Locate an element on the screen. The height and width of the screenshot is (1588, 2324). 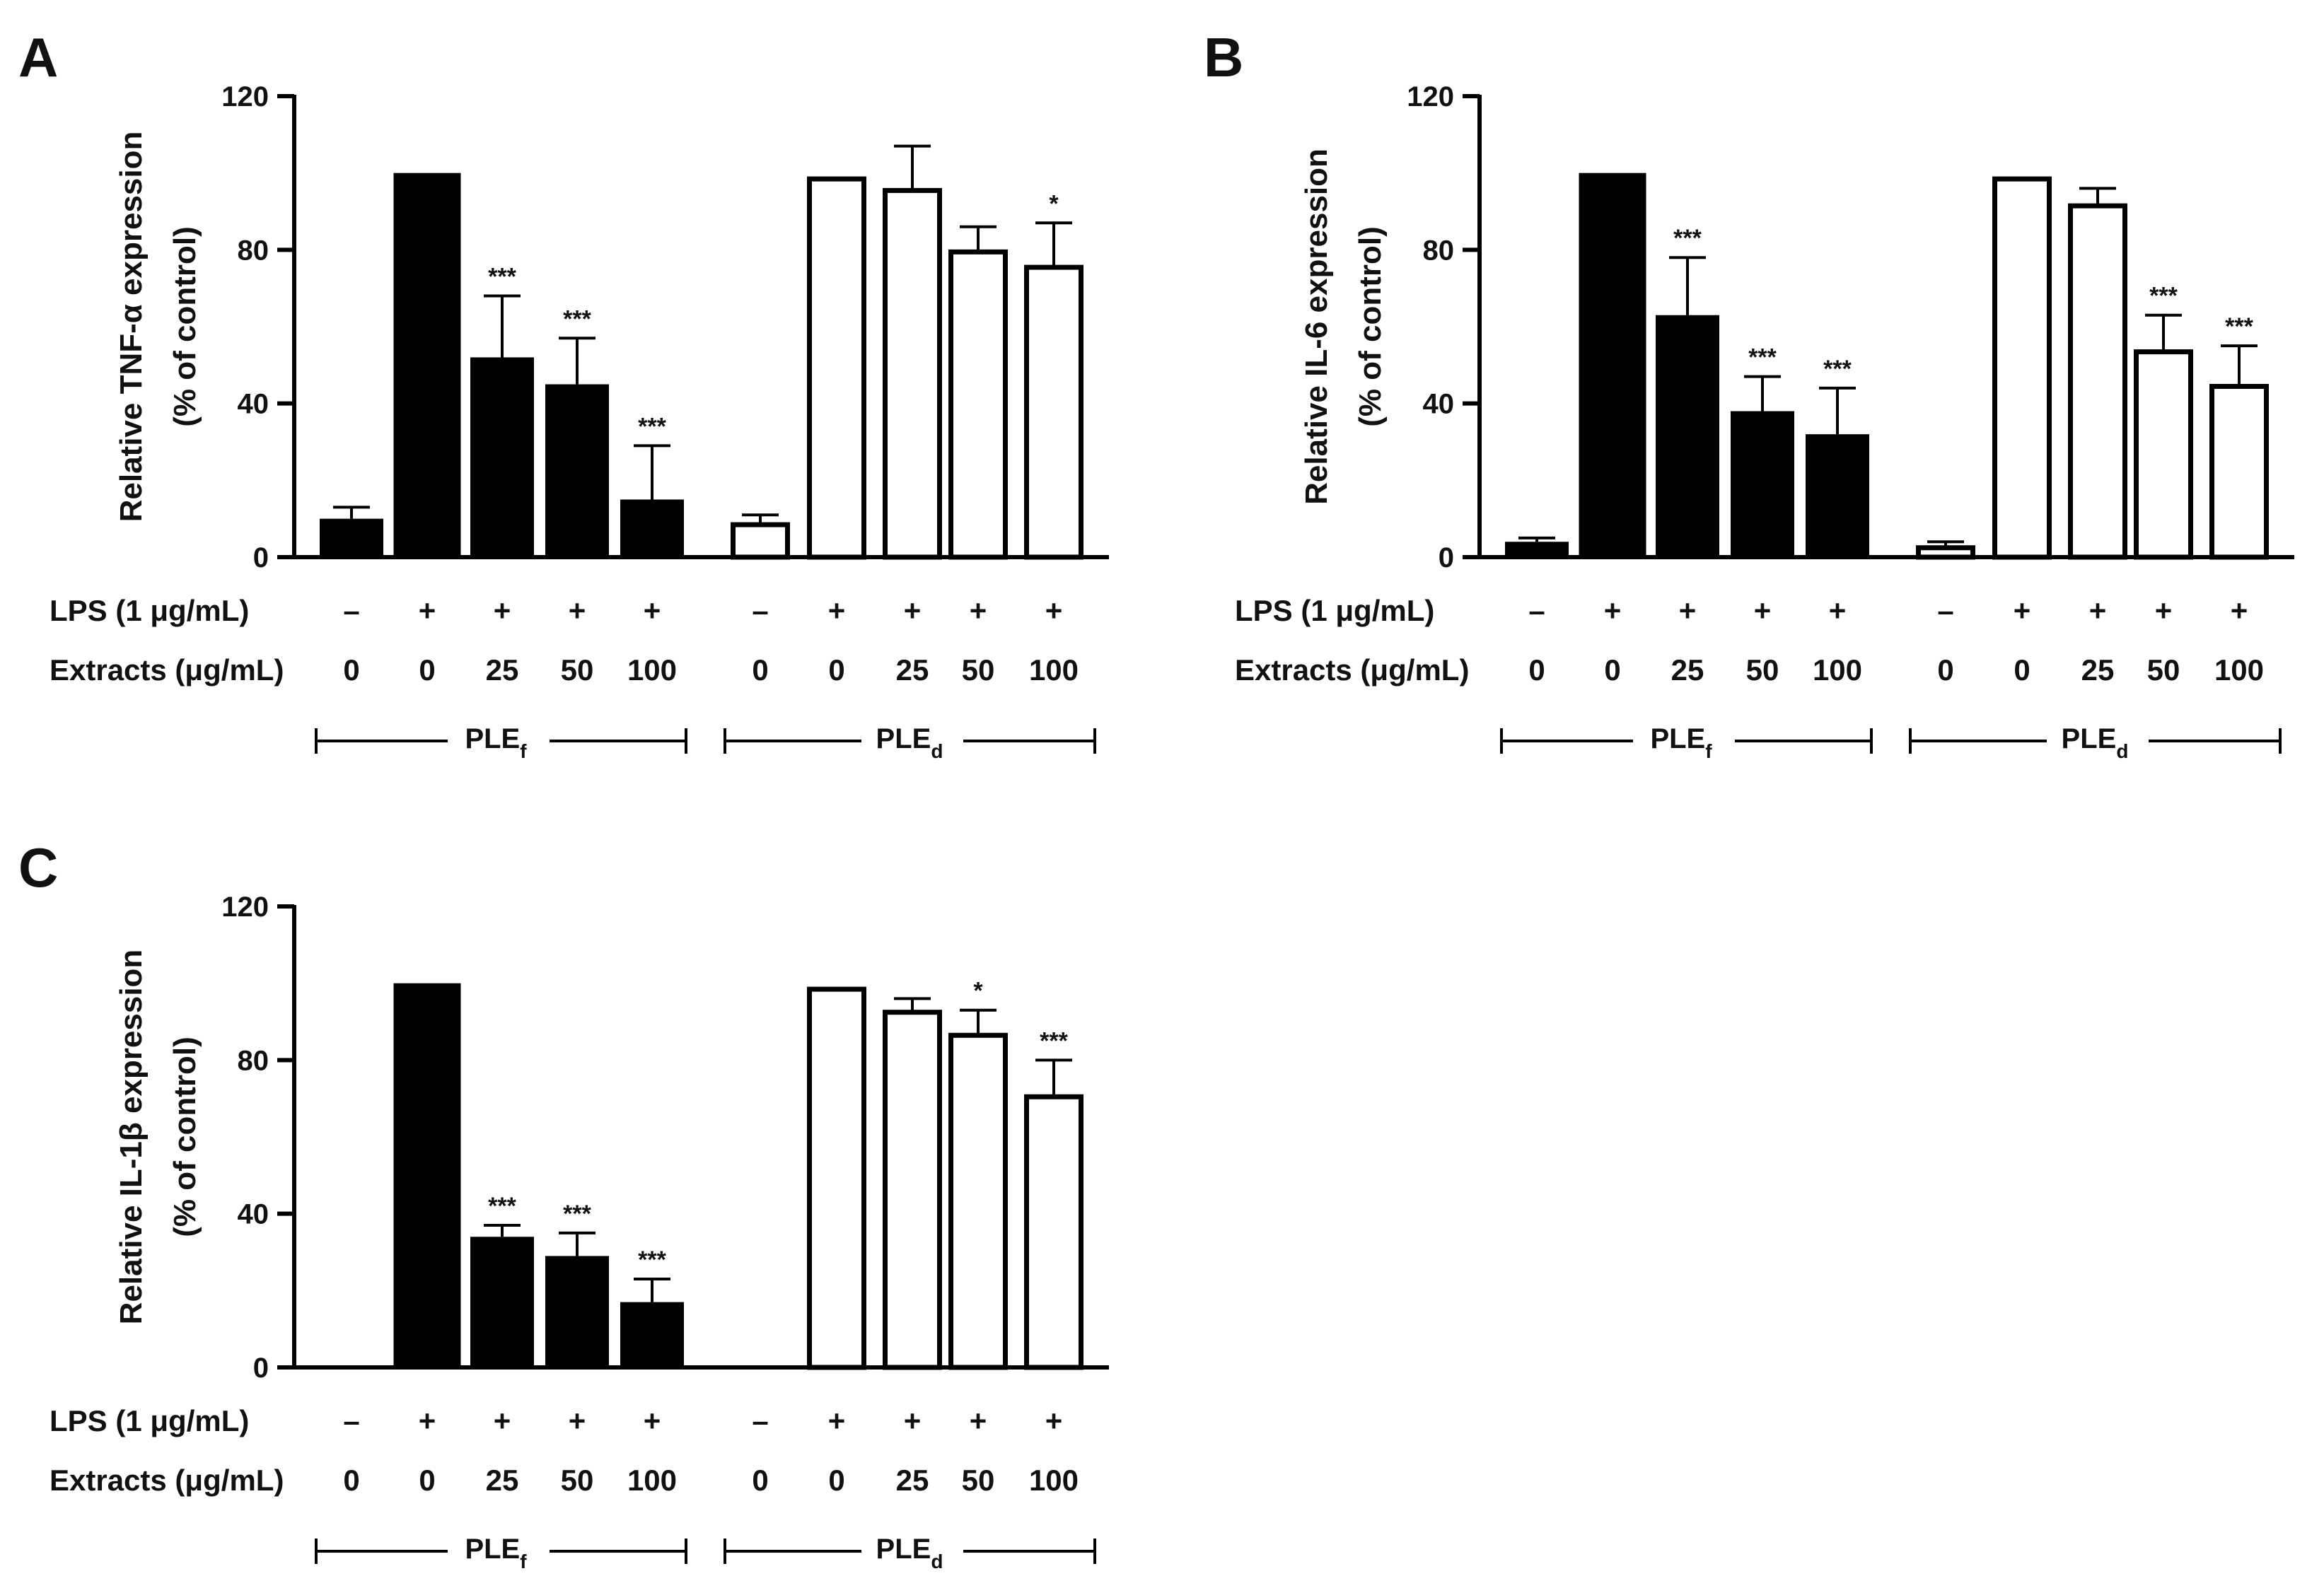
panel-letter: C is located at coordinates (38, 867).